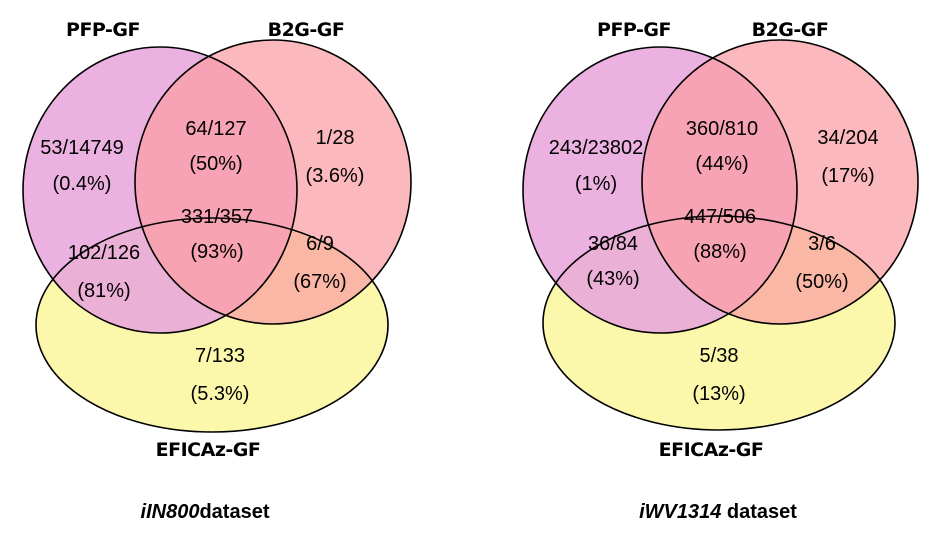 This screenshot has width=937, height=545. I want to click on dataset-caption-right-plain: dataset, so click(759, 512).